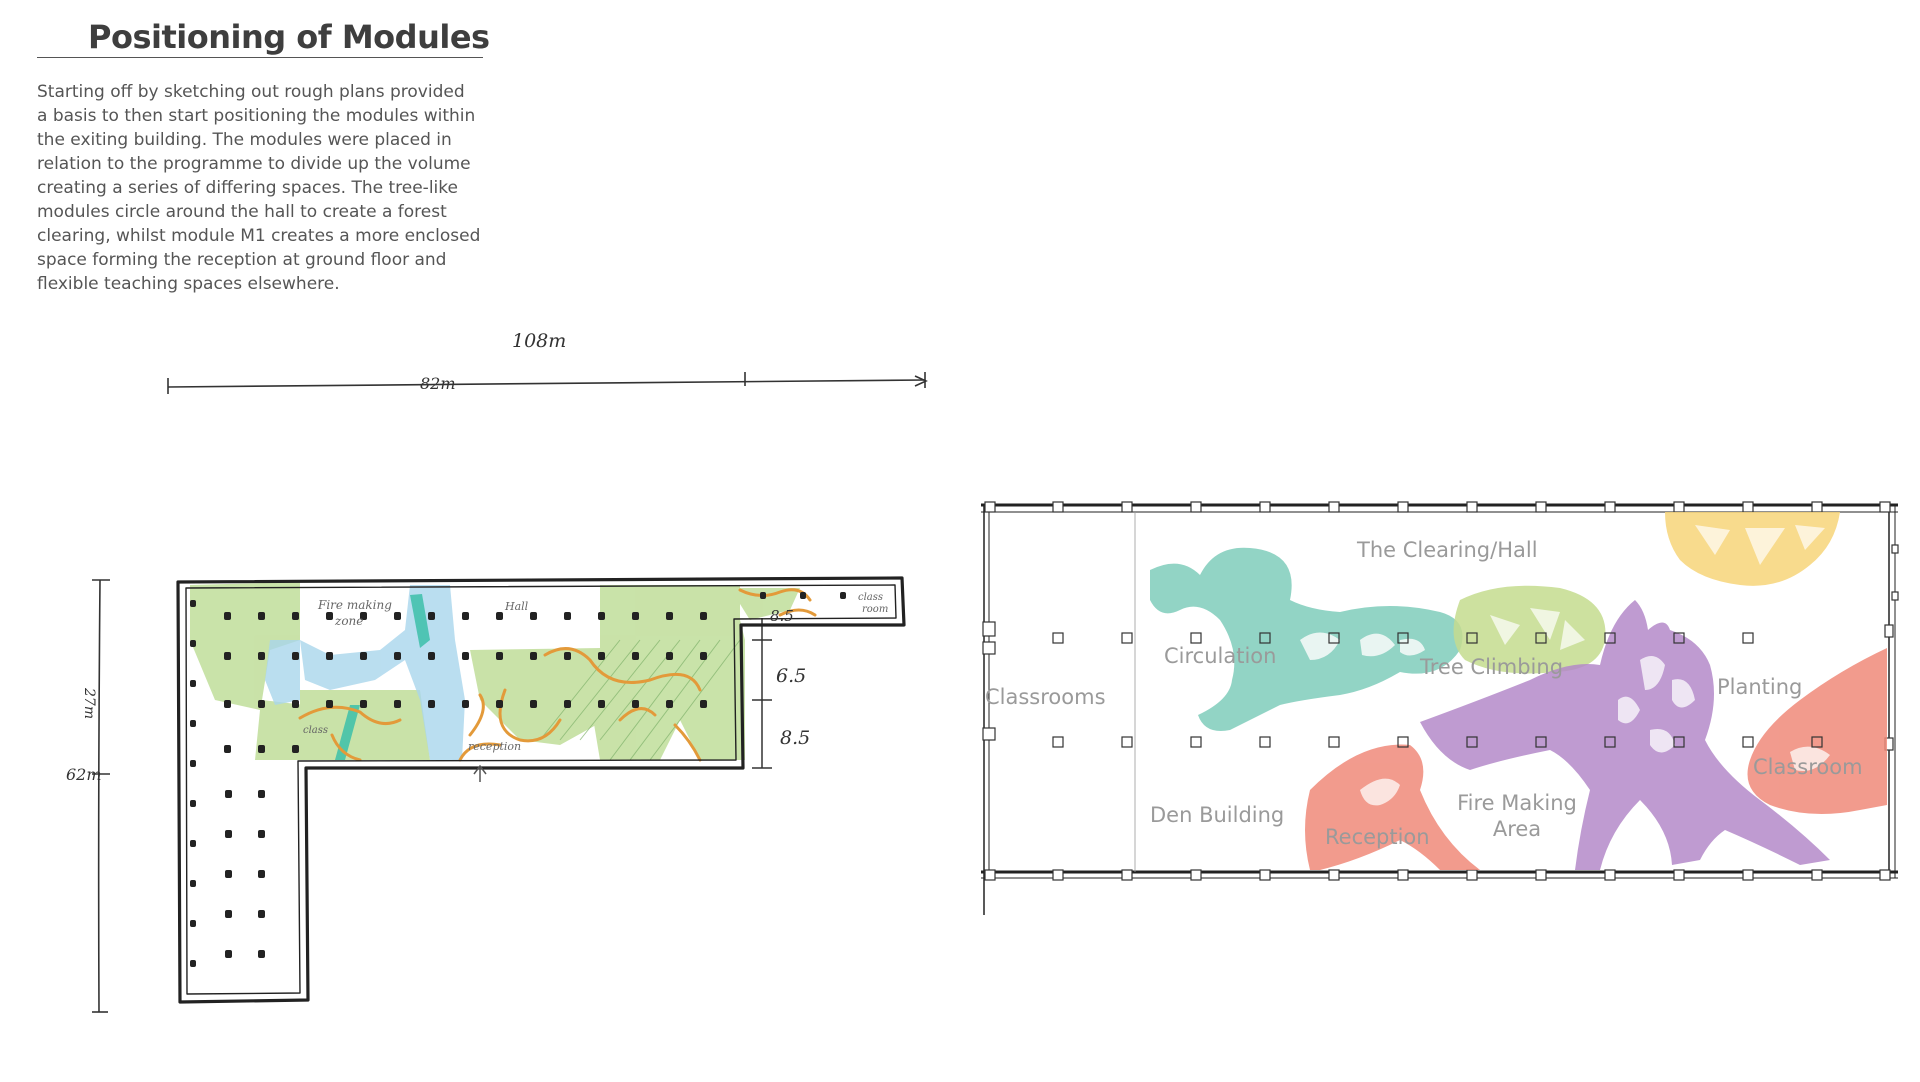  Describe the element at coordinates (557, 675) in the screenshot. I see `sketch-module-outlines` at that location.